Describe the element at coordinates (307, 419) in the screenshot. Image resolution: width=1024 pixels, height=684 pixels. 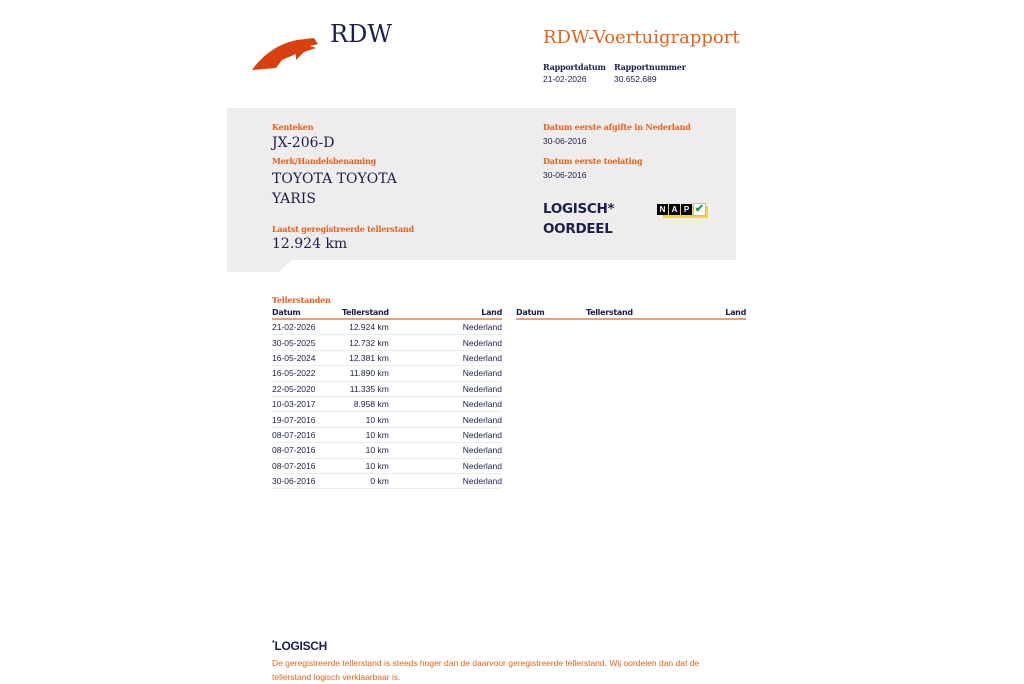
I see `cell-date: 19-07-2016` at that location.